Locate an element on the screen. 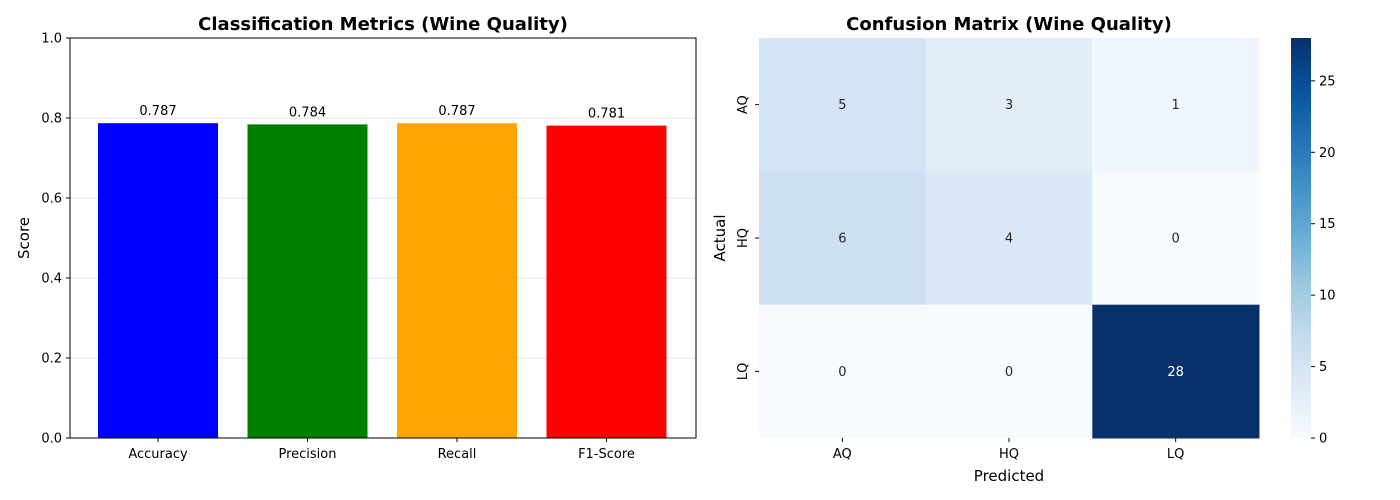  heatmap-x-tick-label: HQ is located at coordinates (1009, 454).